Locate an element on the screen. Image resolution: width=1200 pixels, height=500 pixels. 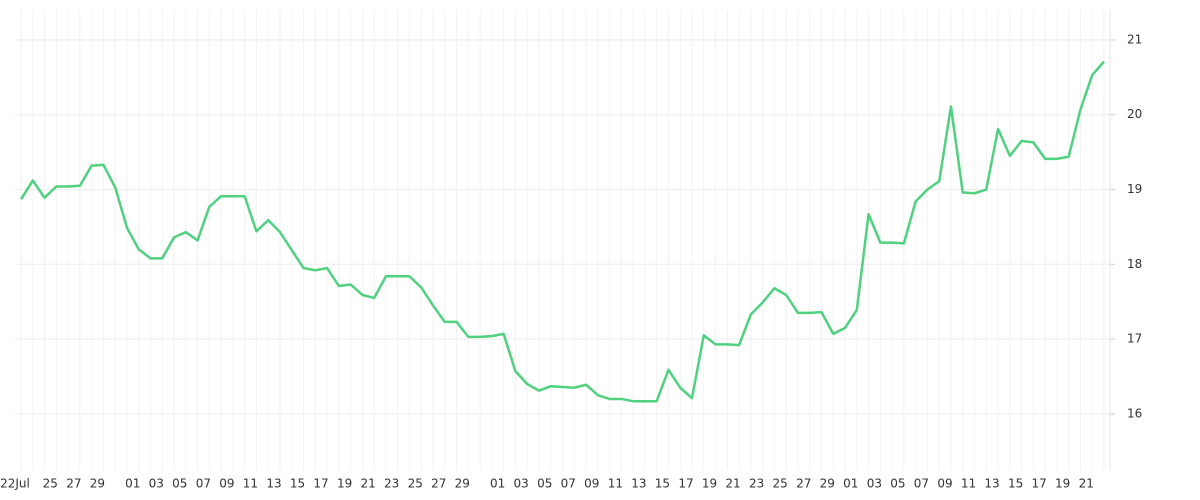
y-tick-label: 20 is located at coordinates (1134, 114).